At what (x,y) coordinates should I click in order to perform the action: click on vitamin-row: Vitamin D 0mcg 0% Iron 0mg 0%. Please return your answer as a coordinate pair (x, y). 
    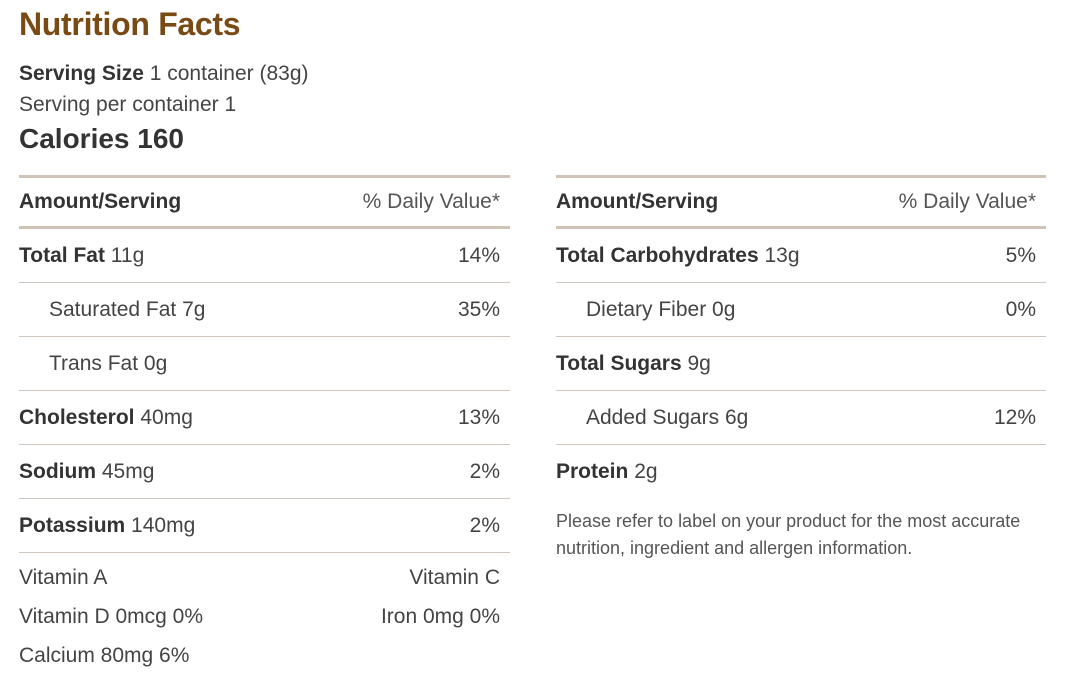
    Looking at the image, I should click on (264, 616).